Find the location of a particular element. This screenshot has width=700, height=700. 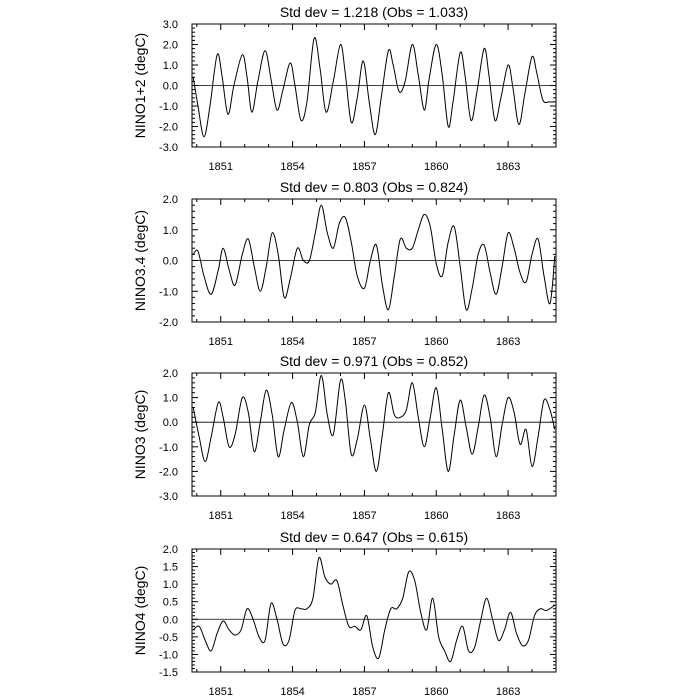

y-tick-label: 0.5 is located at coordinates (170, 603).